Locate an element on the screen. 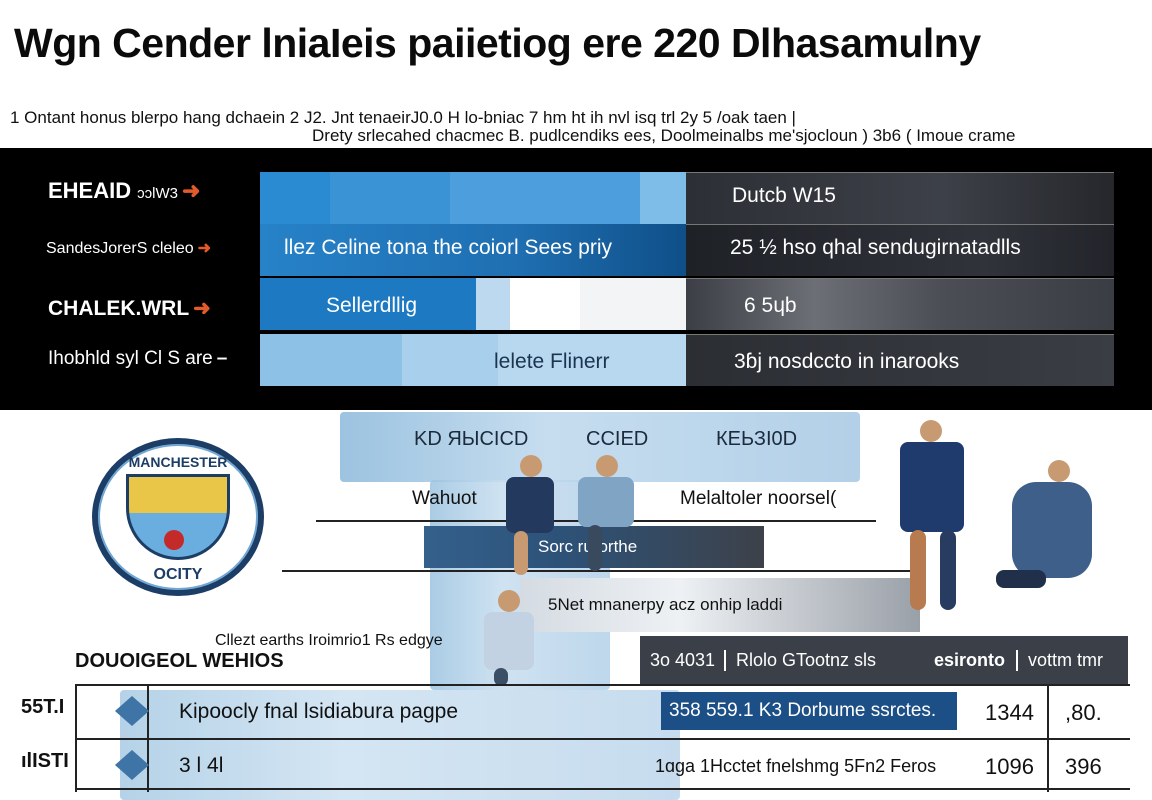 Image resolution: width=1152 pixels, height=800 pixels. table-header-cell: Rlolo GTootnz sls is located at coordinates (824, 660).